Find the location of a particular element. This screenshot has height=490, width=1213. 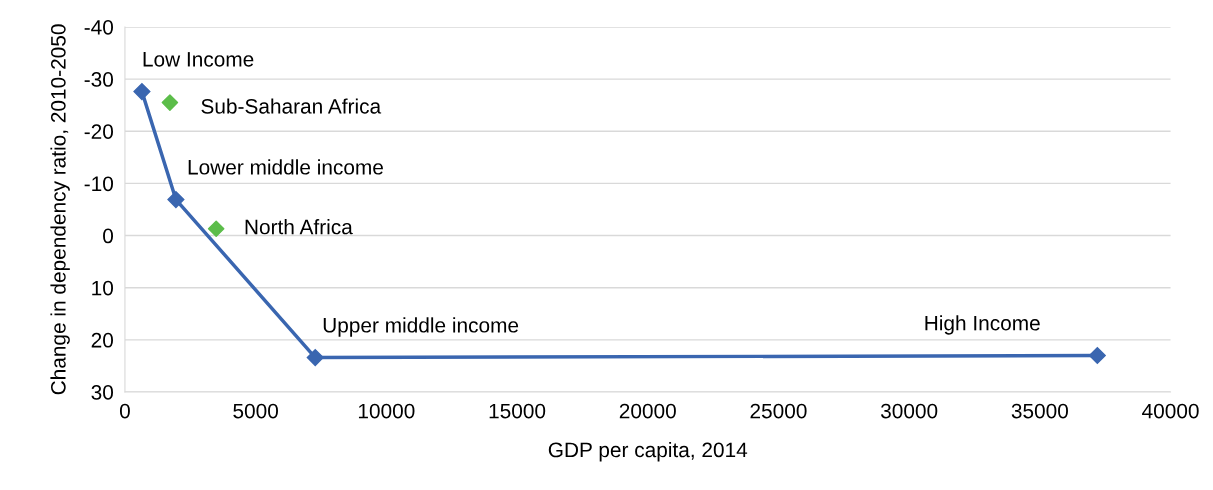

x-tick-label: 20000 is located at coordinates (647, 411).